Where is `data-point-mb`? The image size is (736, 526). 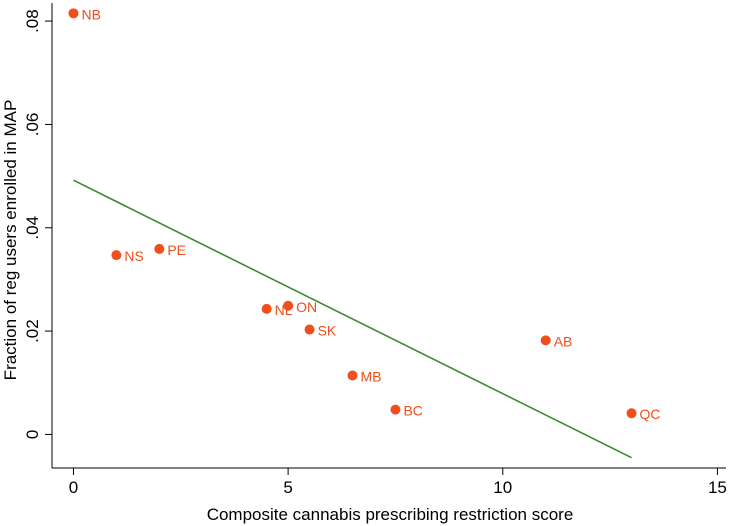
data-point-mb is located at coordinates (352, 375).